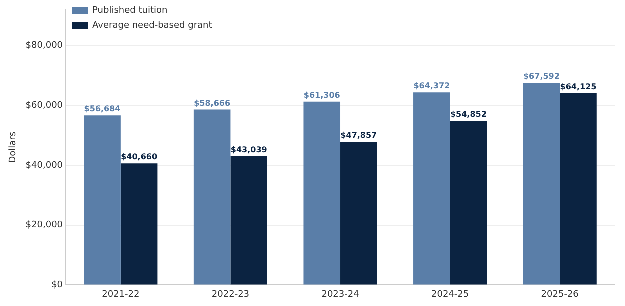 This screenshot has width=625, height=306. What do you see at coordinates (579, 87) in the screenshot?
I see `data-label: $64,125` at bounding box center [579, 87].